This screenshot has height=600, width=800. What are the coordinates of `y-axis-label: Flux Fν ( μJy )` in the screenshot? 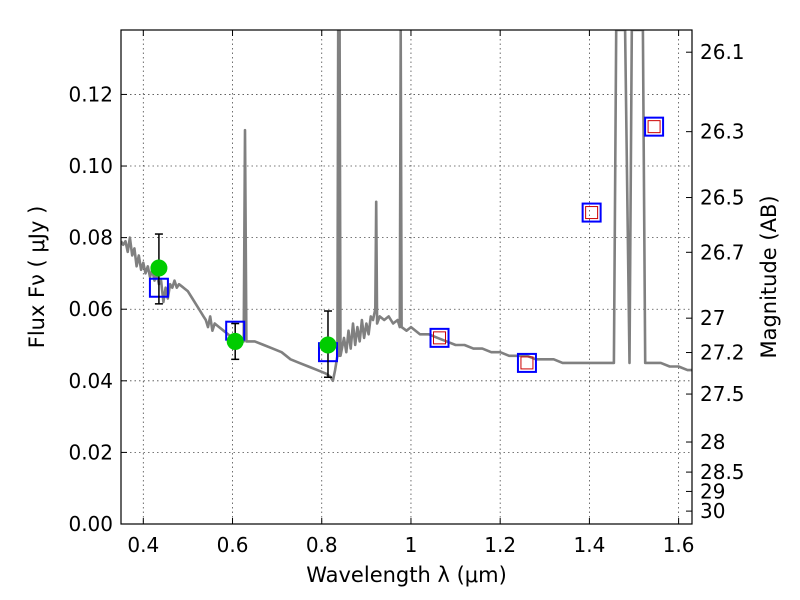 It's located at (37, 277).